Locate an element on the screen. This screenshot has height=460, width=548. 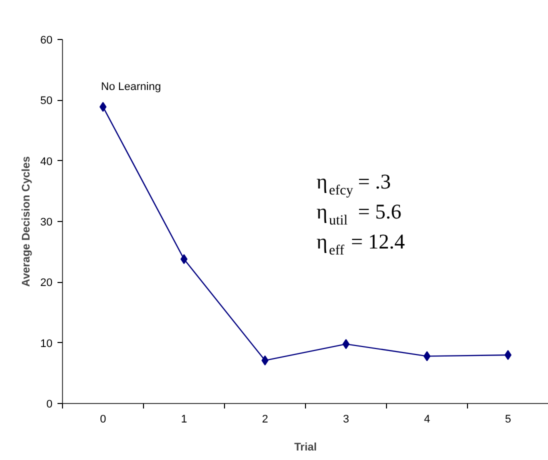
x-tick-label: 3 is located at coordinates (346, 420).